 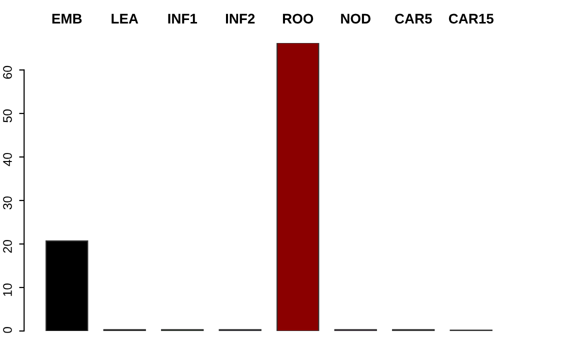 I want to click on x-tick-label: NOD, so click(x=355, y=19).